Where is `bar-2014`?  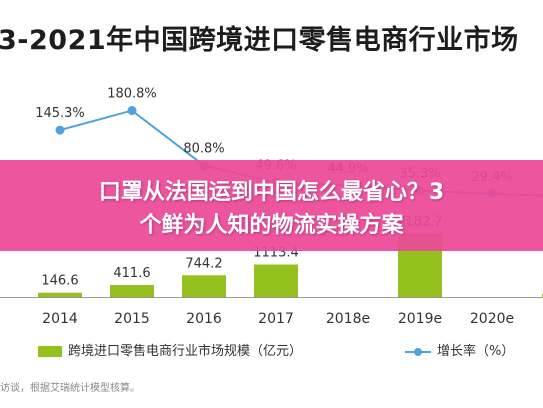 bar-2014 is located at coordinates (60, 294).